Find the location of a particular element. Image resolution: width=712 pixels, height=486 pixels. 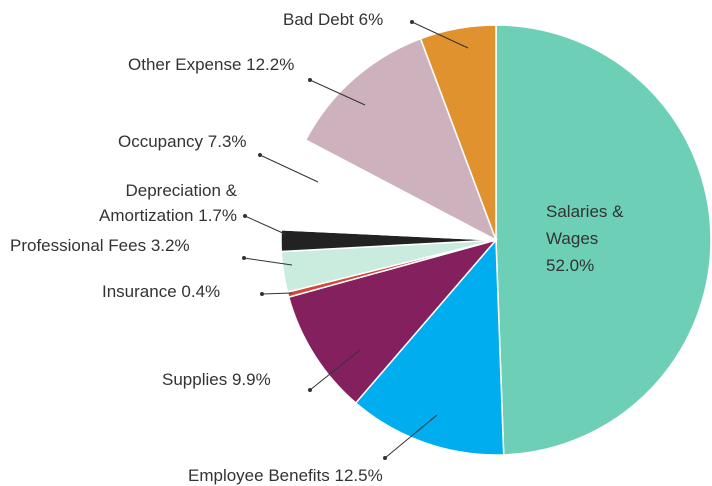

value-label: 3.2% is located at coordinates (170, 245).